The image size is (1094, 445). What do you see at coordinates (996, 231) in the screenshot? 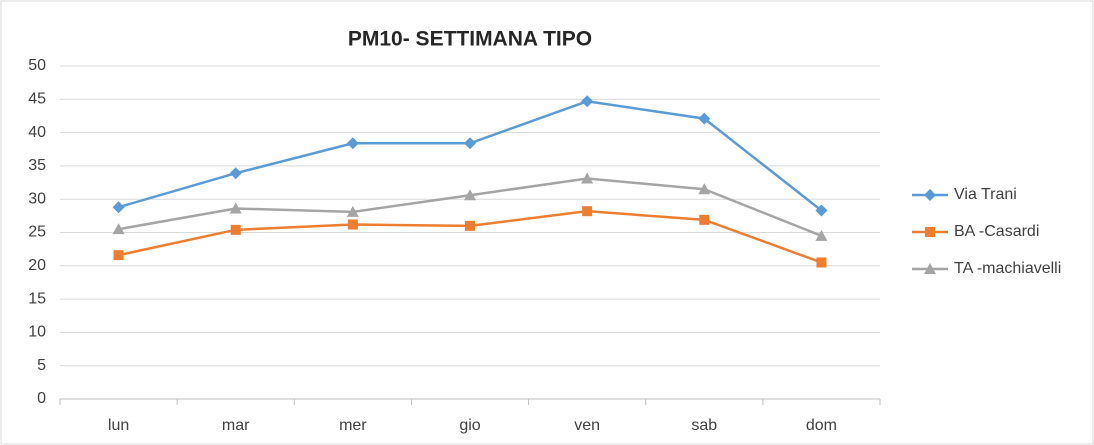
I see `legend-label: BA -Casardi` at bounding box center [996, 231].